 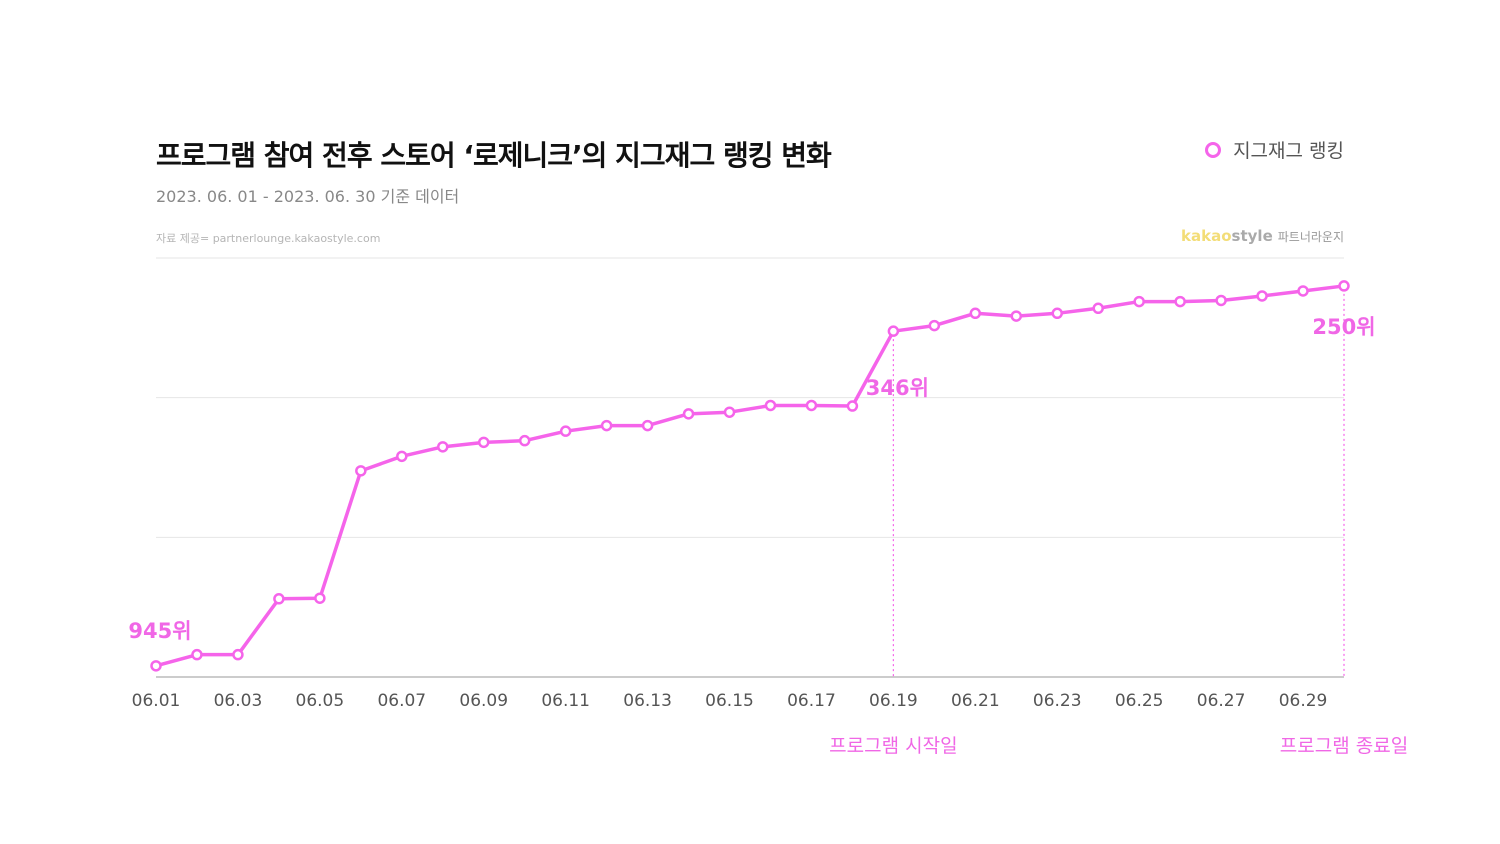 I want to click on brand-style: style, so click(x=1252, y=236).